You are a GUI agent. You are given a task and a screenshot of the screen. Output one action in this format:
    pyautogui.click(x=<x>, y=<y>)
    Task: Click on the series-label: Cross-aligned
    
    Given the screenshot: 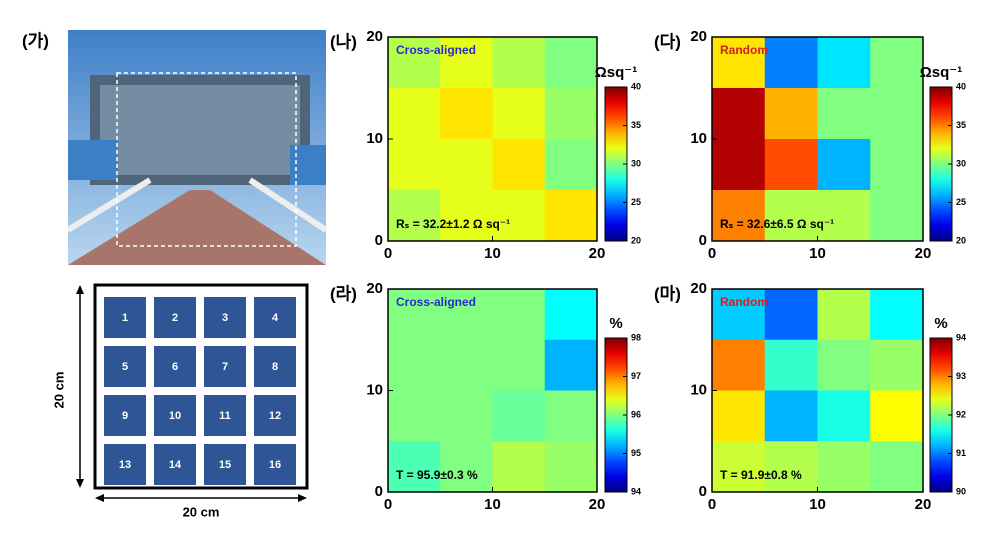 What is the action you would take?
    pyautogui.click(x=436, y=302)
    